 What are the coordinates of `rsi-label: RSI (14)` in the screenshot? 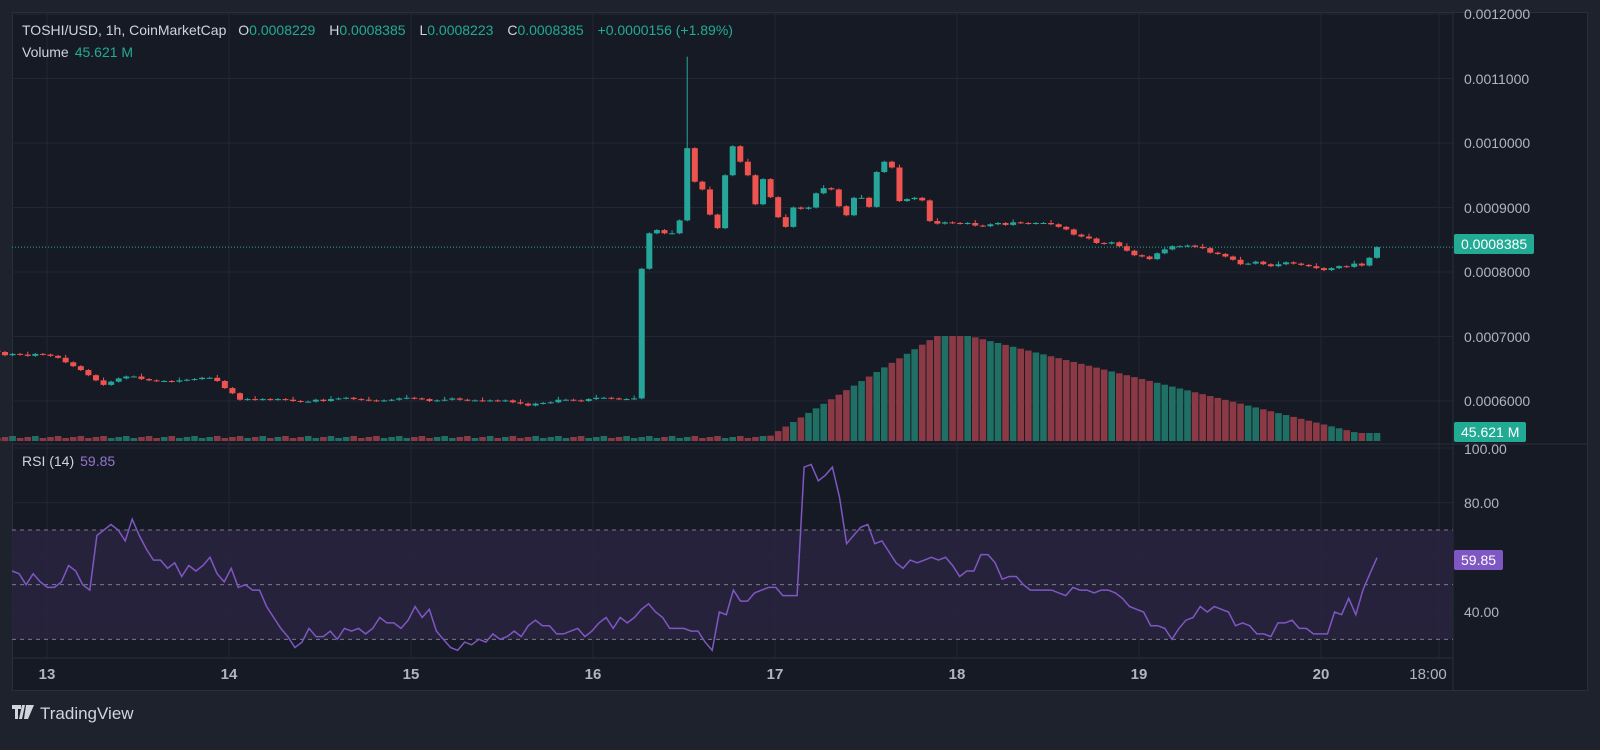 It's located at (48, 461).